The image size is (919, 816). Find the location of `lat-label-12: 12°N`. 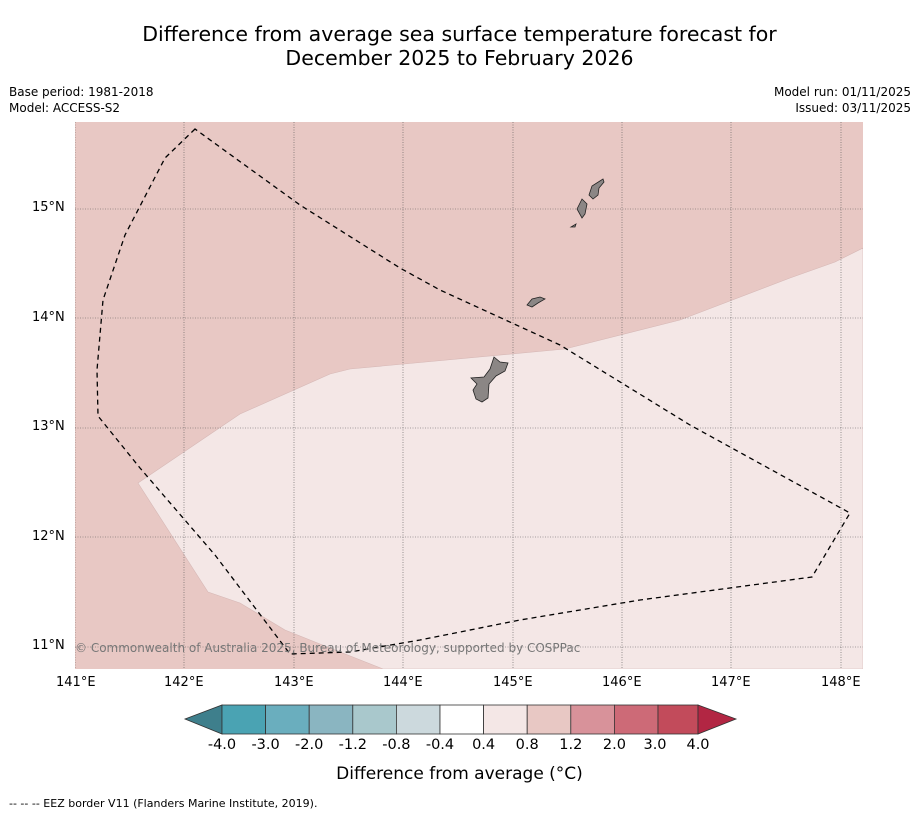

lat-label-12: 12°N is located at coordinates (48, 536).